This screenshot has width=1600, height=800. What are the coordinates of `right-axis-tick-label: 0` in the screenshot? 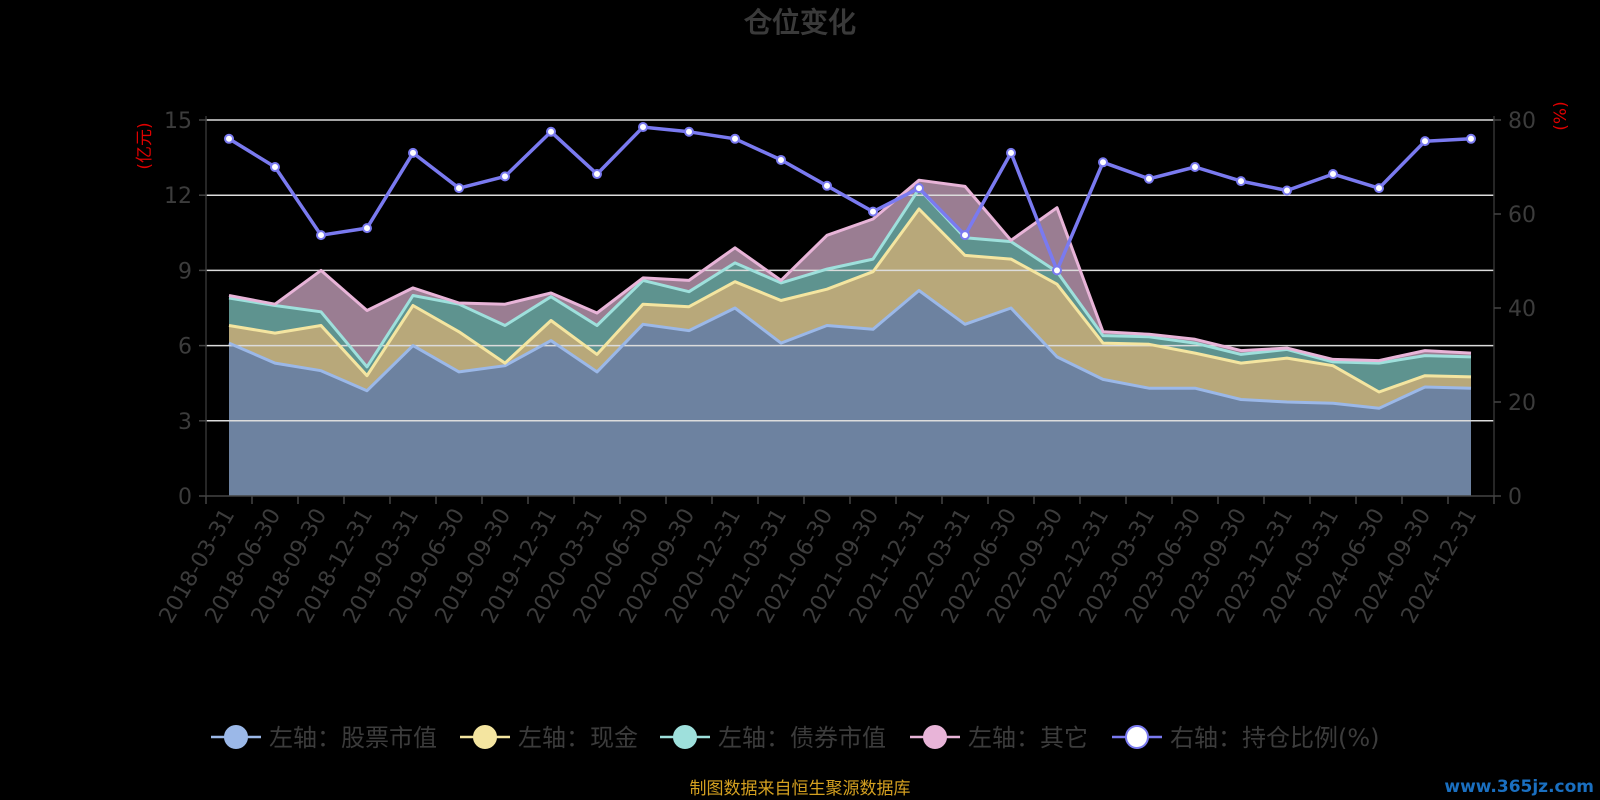 It's located at (1515, 497).